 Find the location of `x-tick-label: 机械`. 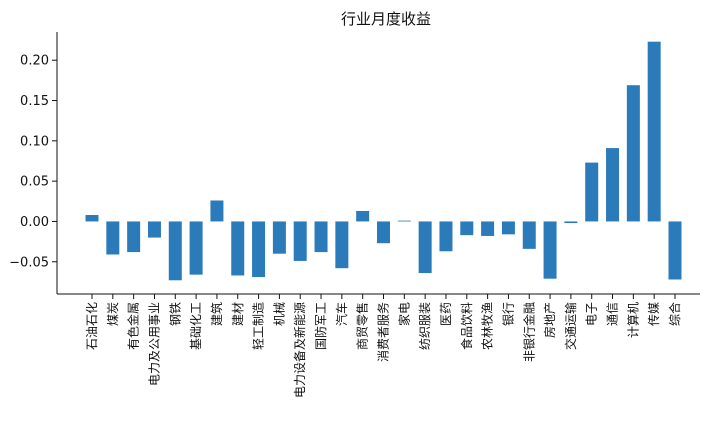

x-tick-label: 机械 is located at coordinates (278, 314).